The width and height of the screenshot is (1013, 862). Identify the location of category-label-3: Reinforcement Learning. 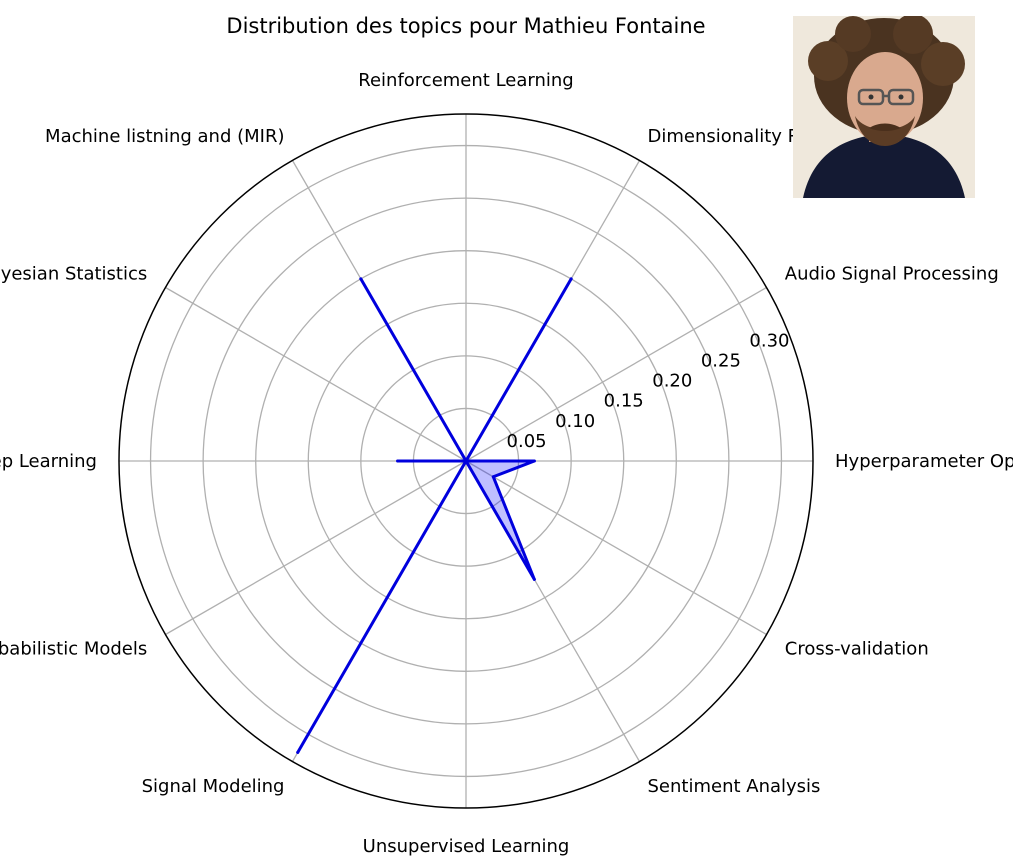
(465, 80).